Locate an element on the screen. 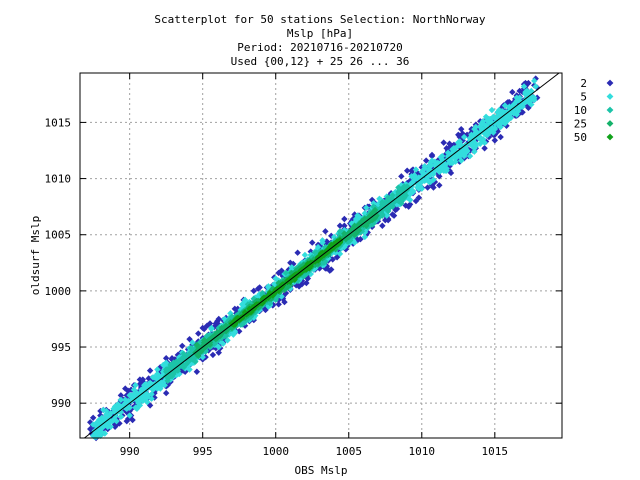 This screenshot has height=480, width=640. y-tick-label: 1005 is located at coordinates (58, 235).